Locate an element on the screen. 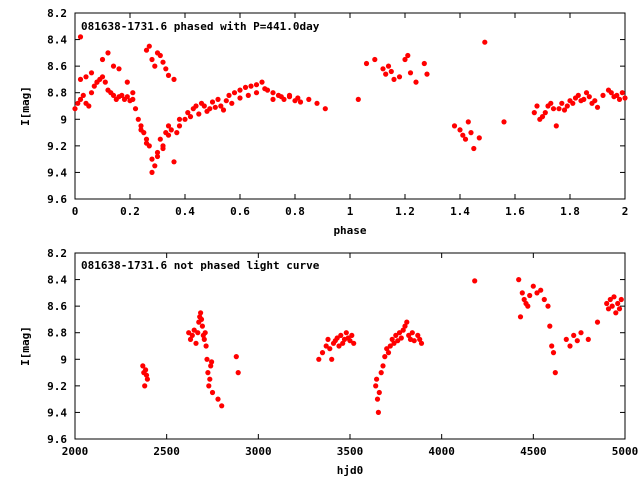  x-axis-label: hjd0 is located at coordinates (350, 470).